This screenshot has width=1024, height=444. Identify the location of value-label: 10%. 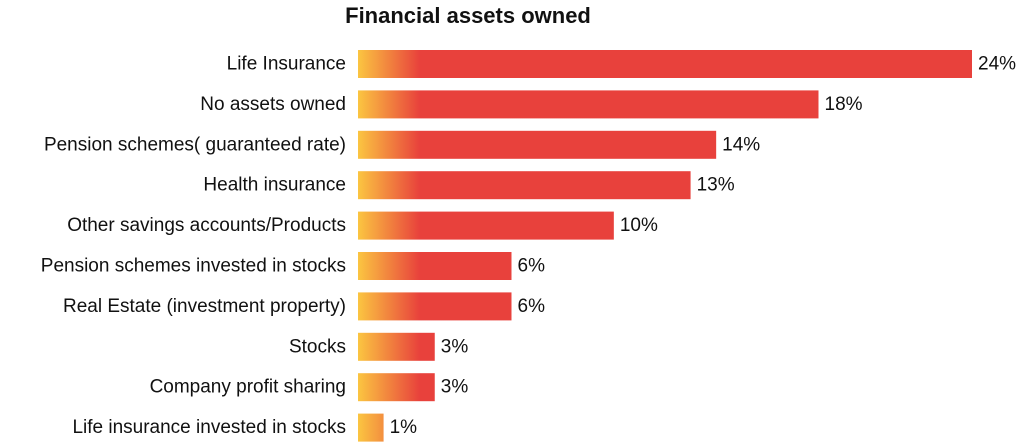
(639, 225).